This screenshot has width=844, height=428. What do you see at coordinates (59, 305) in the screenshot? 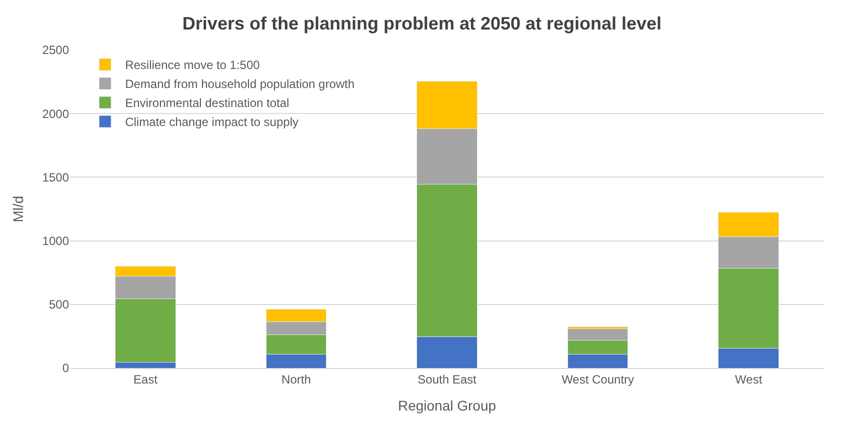
I see `y-tick-label: 500` at bounding box center [59, 305].